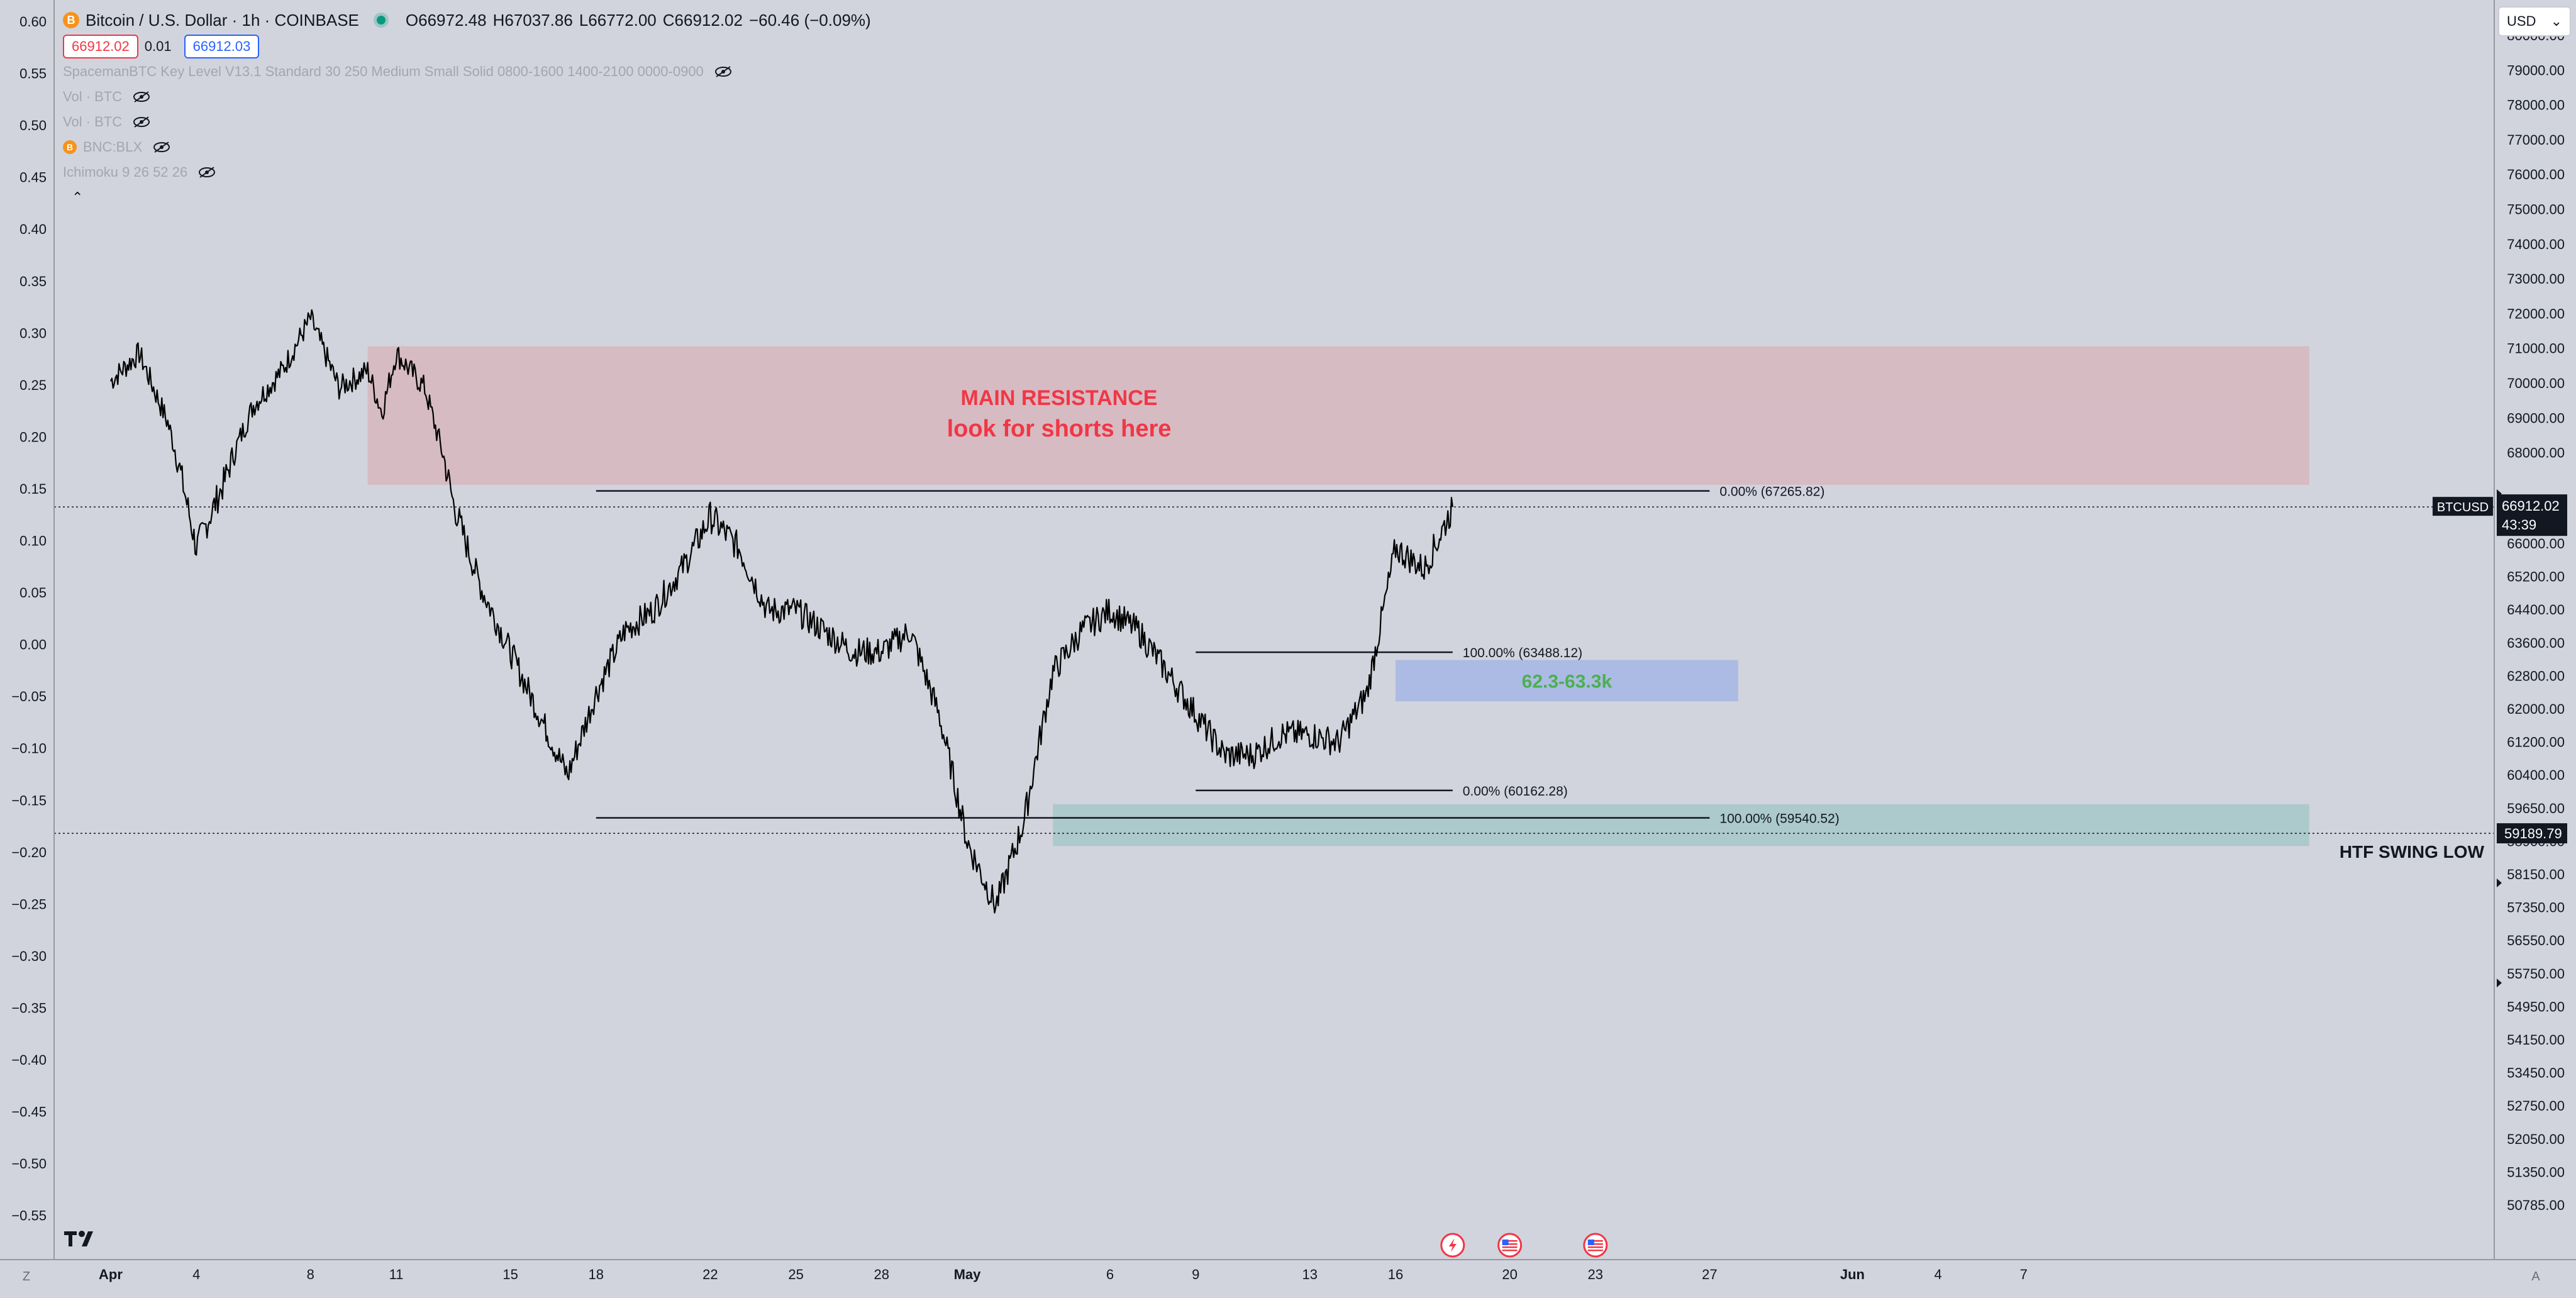  Describe the element at coordinates (29, 800) in the screenshot. I see `left-axis-tick-label: −0.15` at that location.